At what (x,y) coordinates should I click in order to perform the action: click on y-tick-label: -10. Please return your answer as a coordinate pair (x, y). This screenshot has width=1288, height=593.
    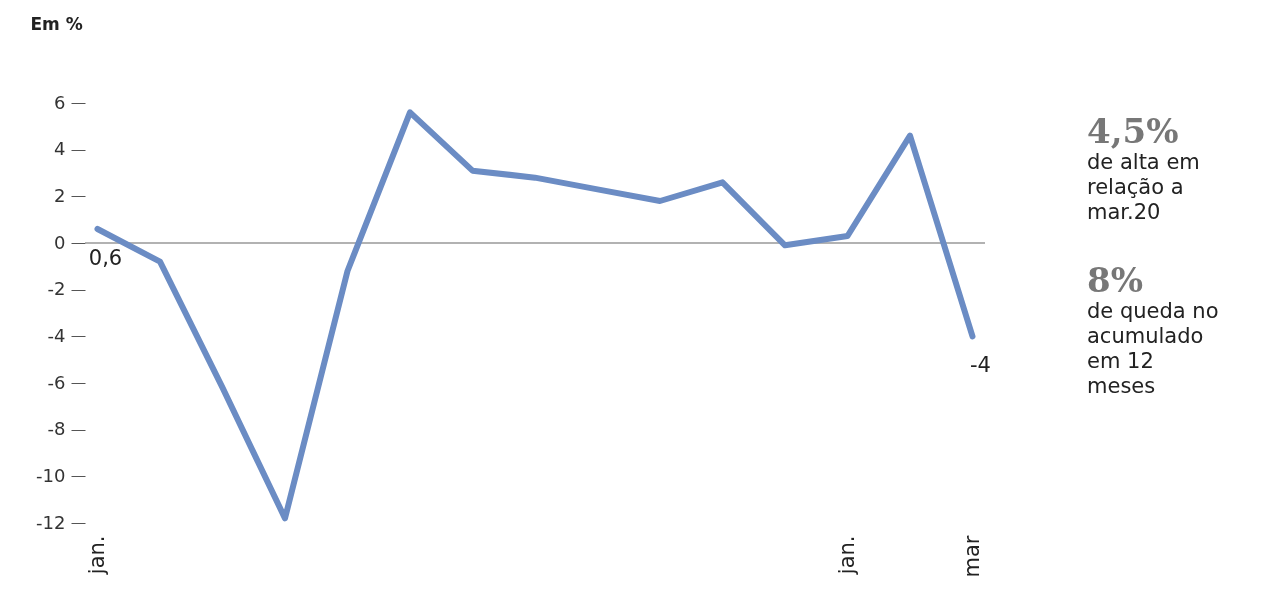
    Looking at the image, I should click on (51, 475).